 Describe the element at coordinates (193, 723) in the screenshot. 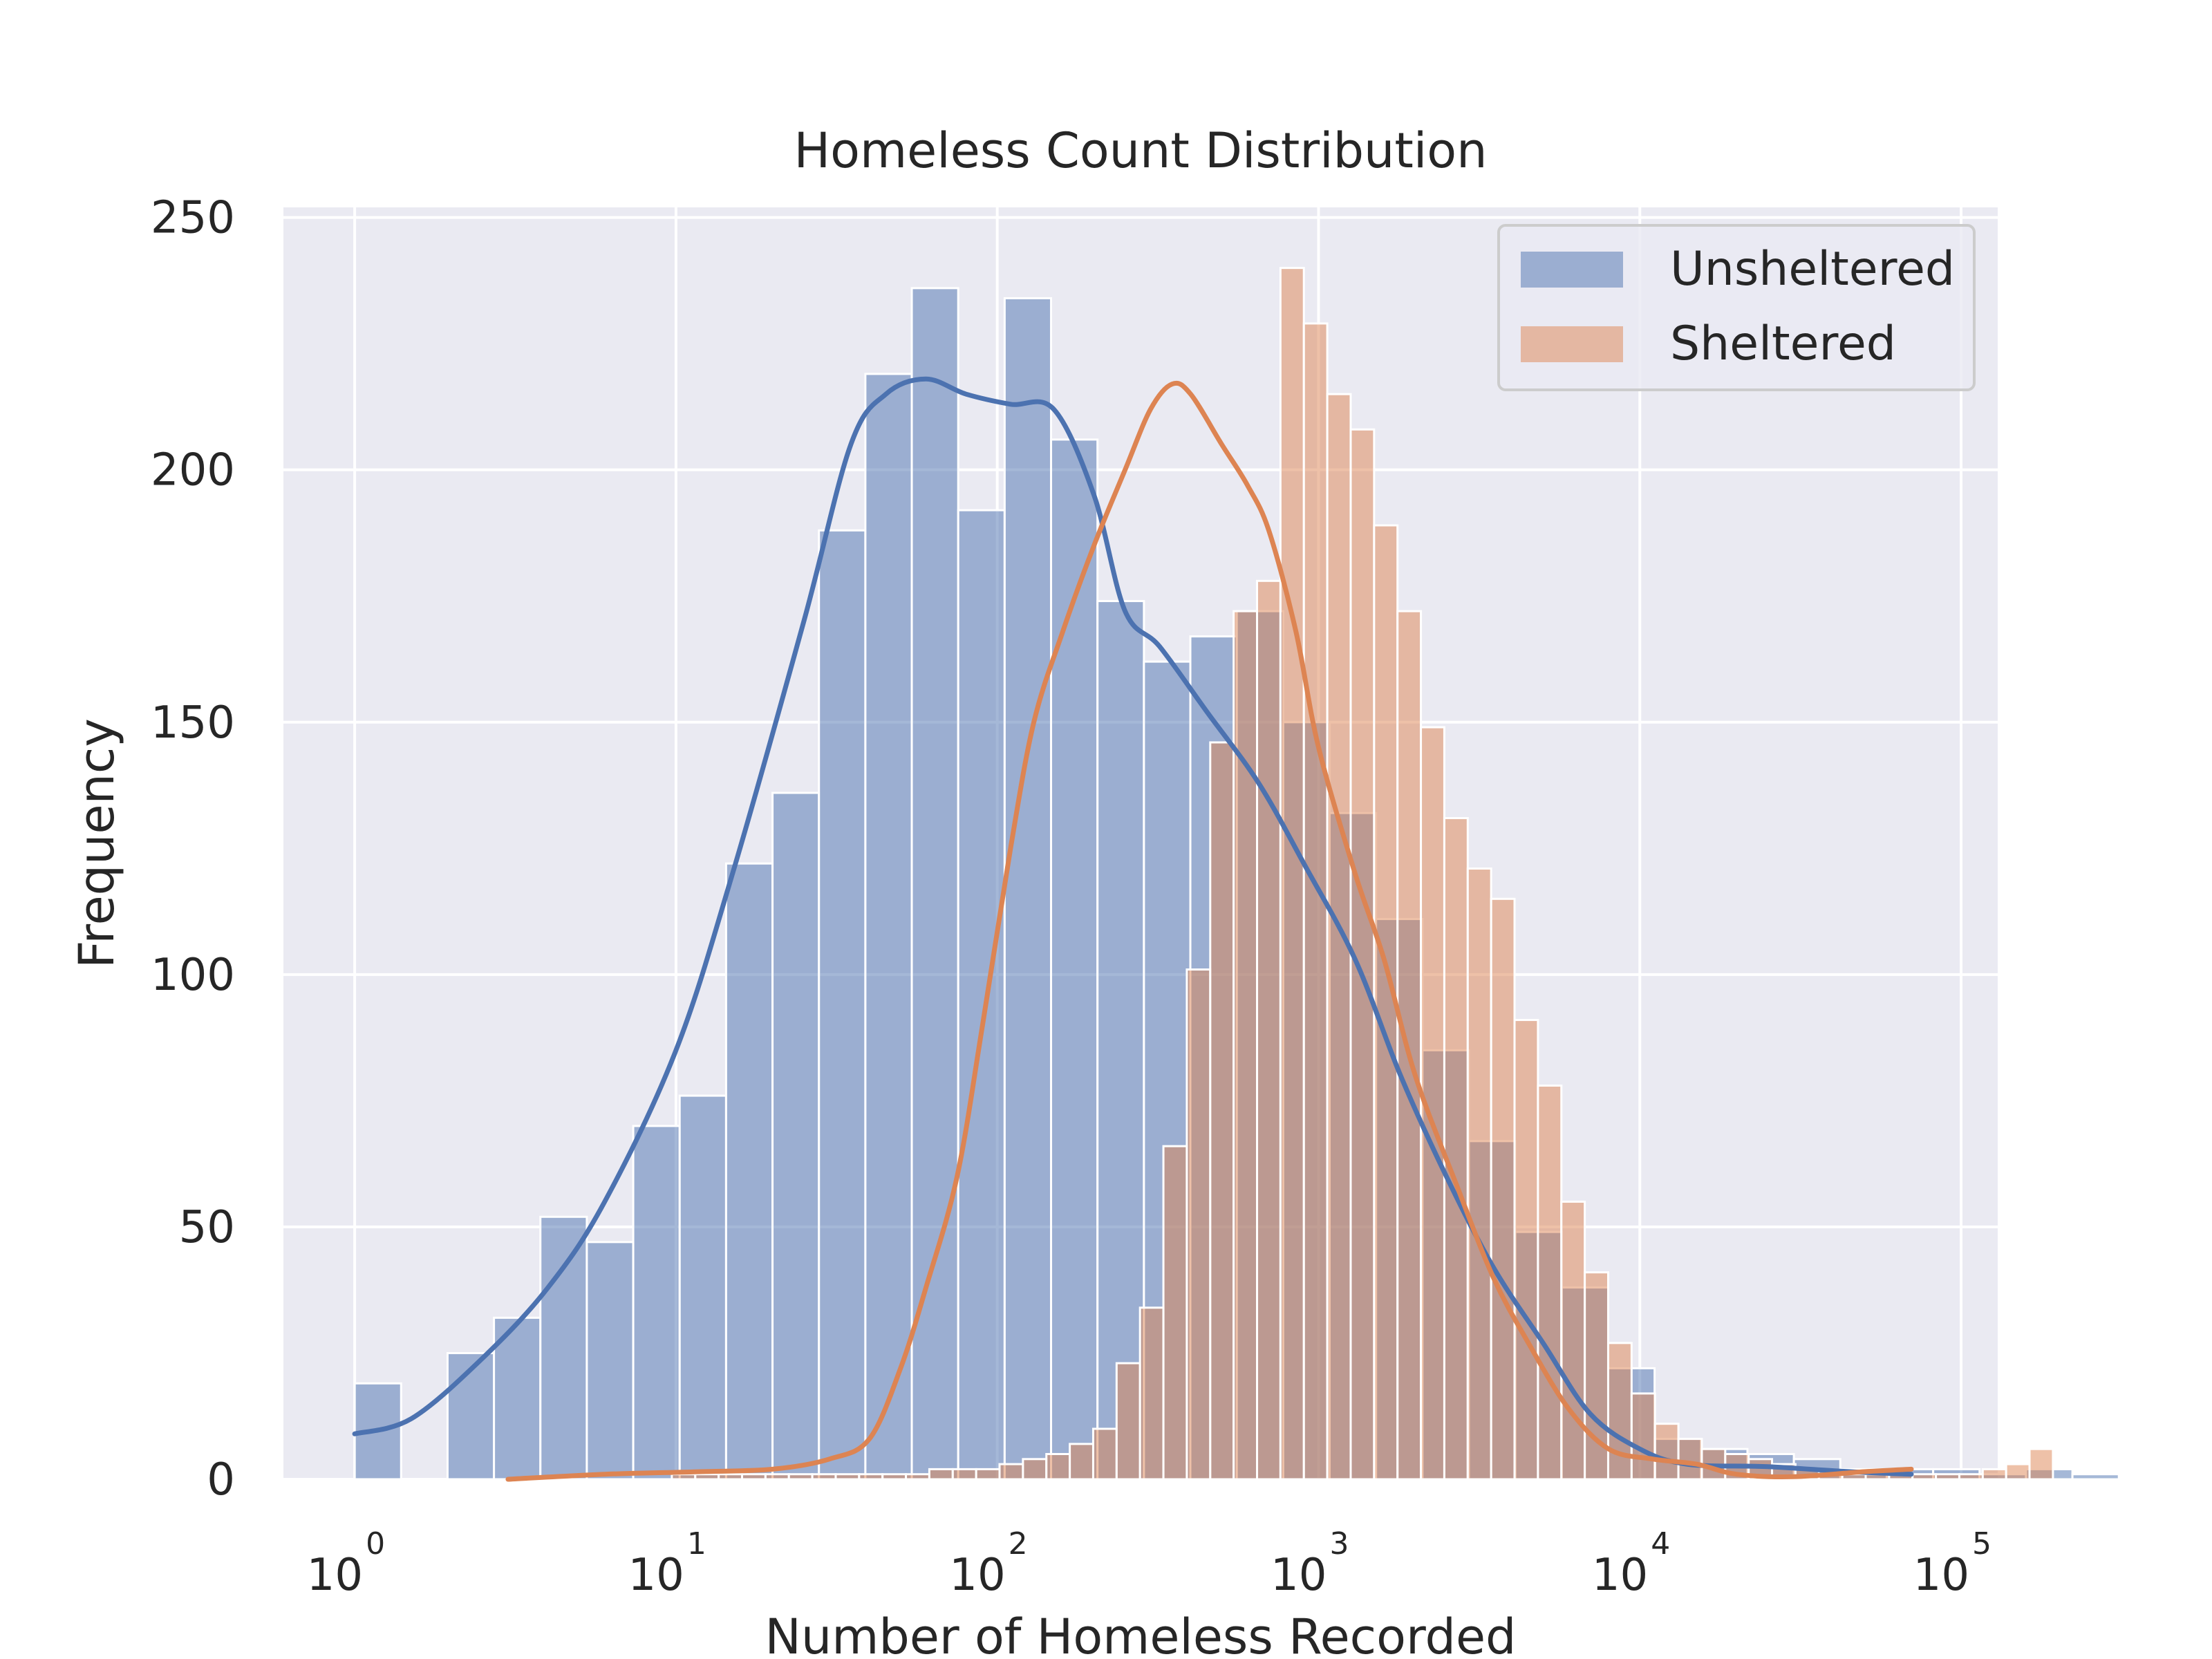

I see `y-tick-label: 150` at that location.